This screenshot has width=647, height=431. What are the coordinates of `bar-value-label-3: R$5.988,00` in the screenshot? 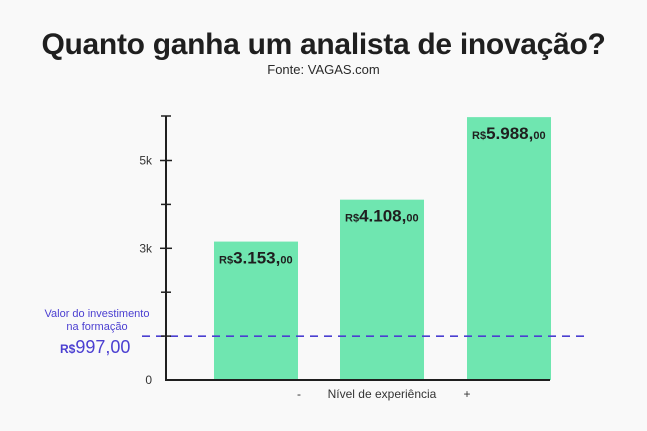 It's located at (509, 133).